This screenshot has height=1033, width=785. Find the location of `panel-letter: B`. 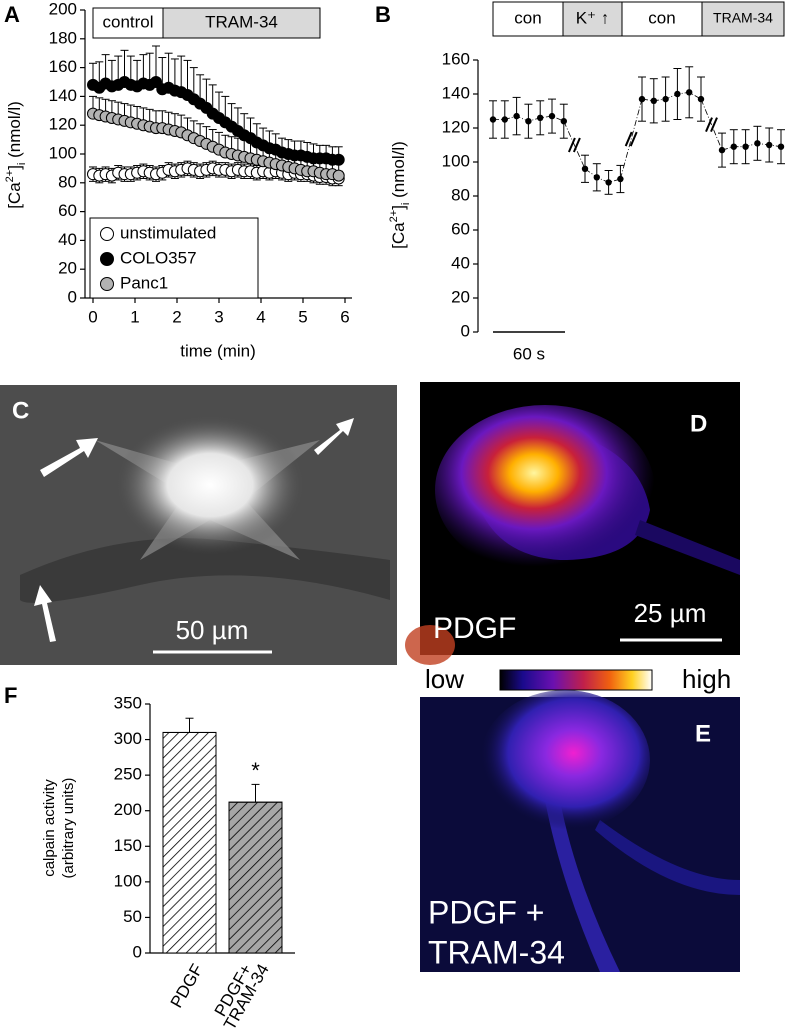

panel-letter: B is located at coordinates (383, 14).